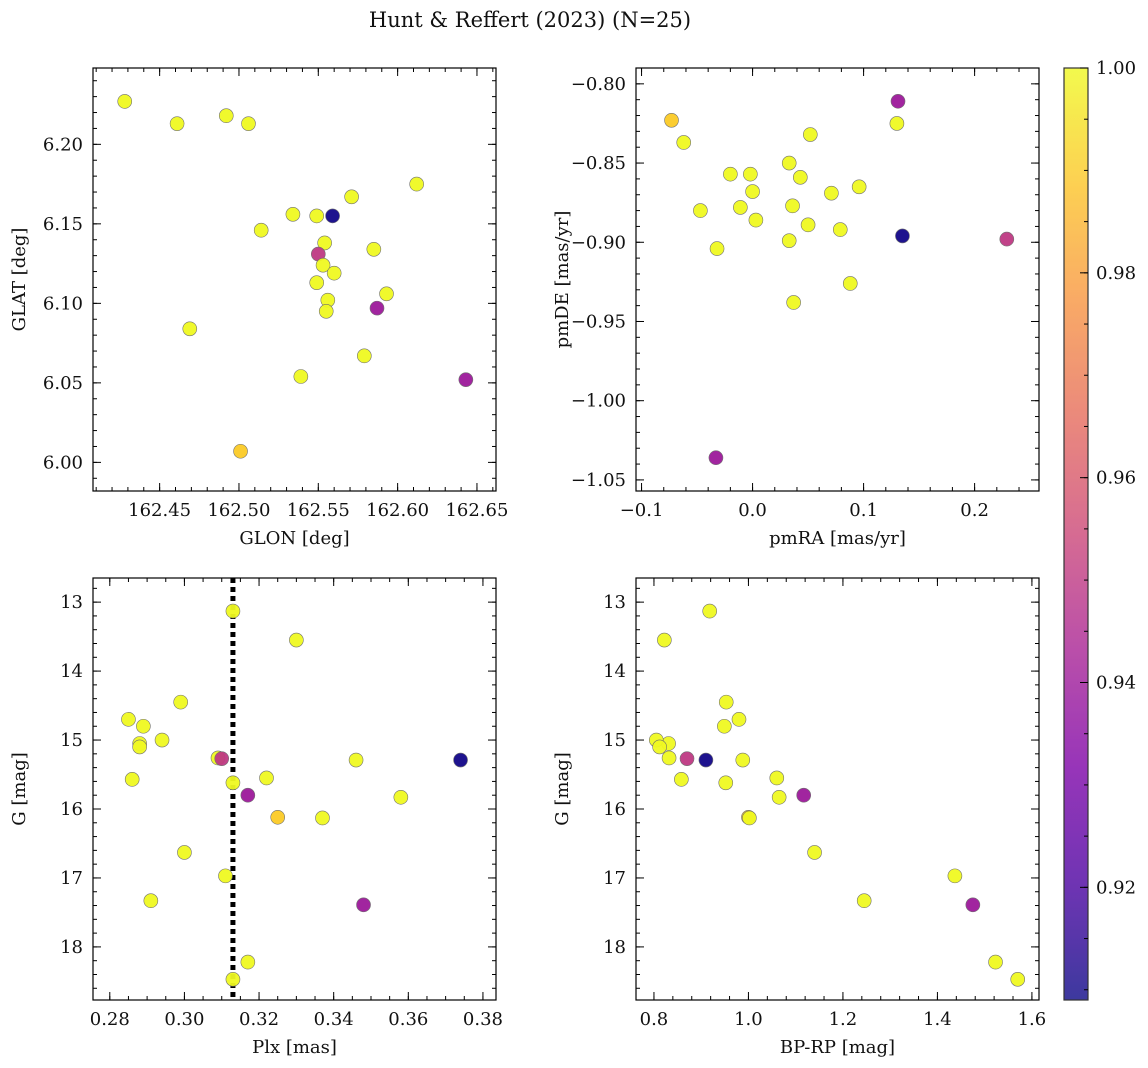 Image resolution: width=1148 pixels, height=1068 pixels. What do you see at coordinates (530, 20) in the screenshot?
I see `chart-title: Hunt & Reffert (2023) (N=25)` at bounding box center [530, 20].